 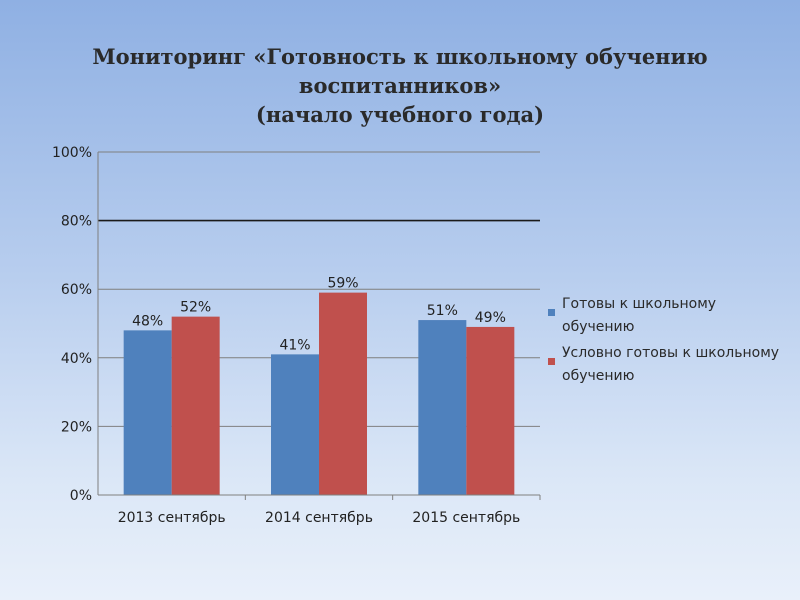 What do you see at coordinates (466, 518) in the screenshot?
I see `x-category-label: 2015 сентябрь` at bounding box center [466, 518].